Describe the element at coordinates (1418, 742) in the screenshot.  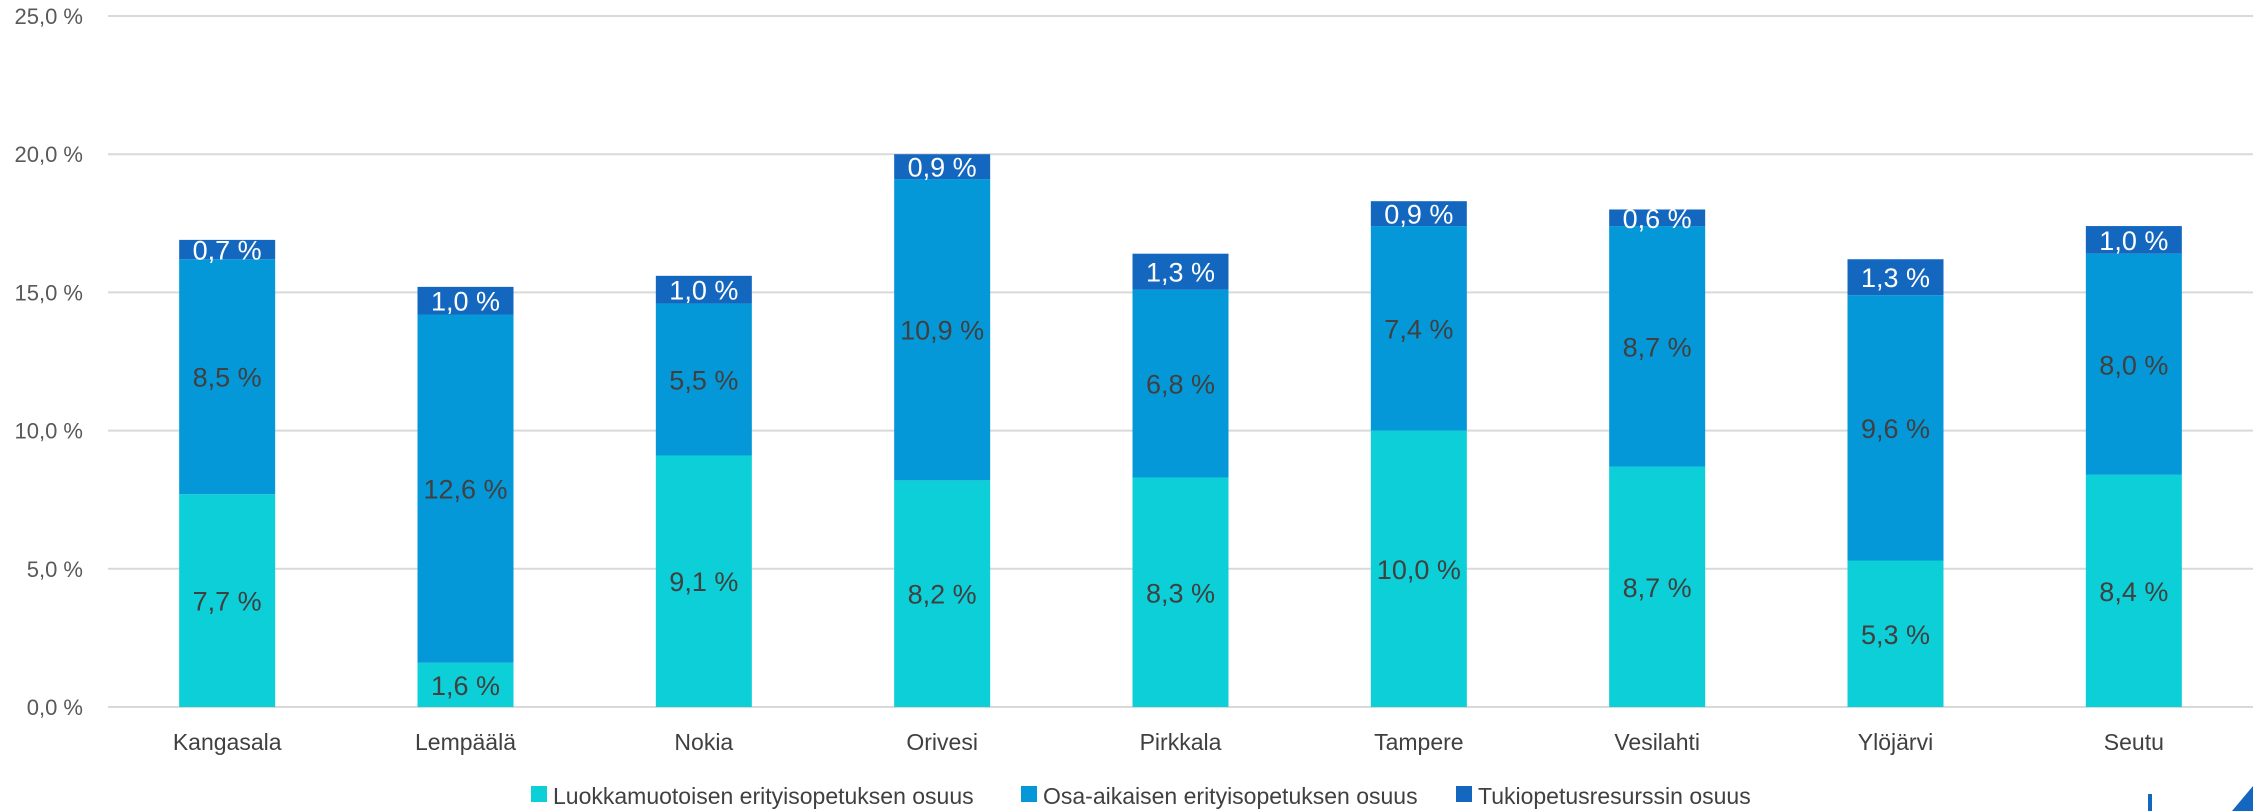
I see `x-category-label: Tampere` at that location.